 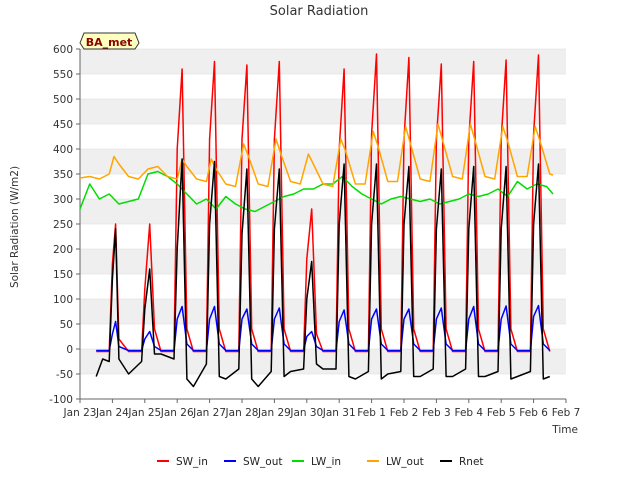 I want to click on legend: SW_in SW_out LW_in LW_out Rnet, so click(x=320, y=462).